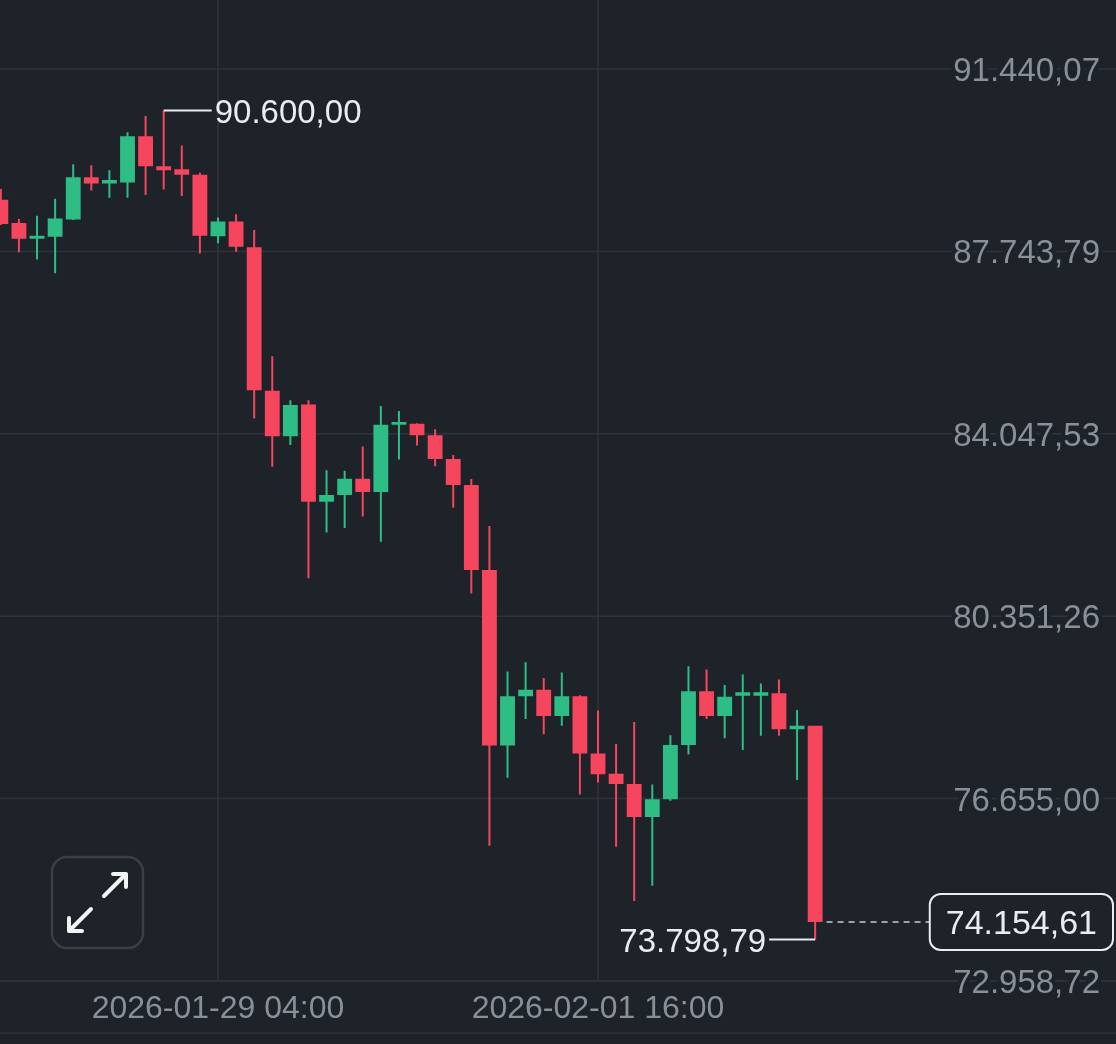 The image size is (1116, 1044). I want to click on x-tick-label: 2026-02-01 16:00, so click(598, 1007).